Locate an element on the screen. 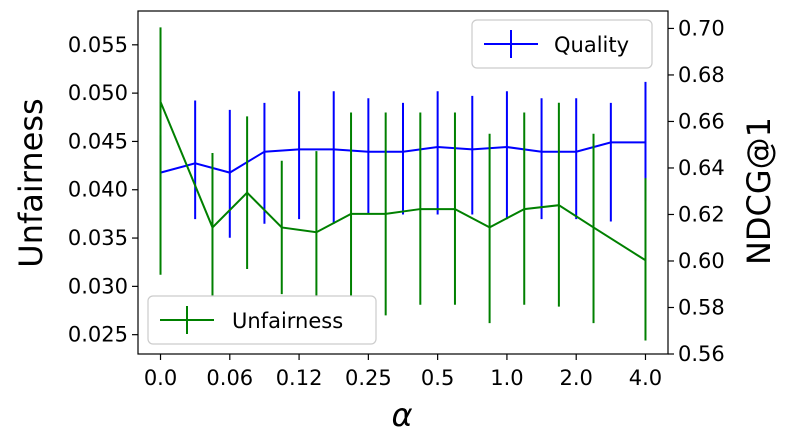 Image resolution: width=789 pixels, height=445 pixels. legend-unfairness: Unfairness is located at coordinates (262, 320).